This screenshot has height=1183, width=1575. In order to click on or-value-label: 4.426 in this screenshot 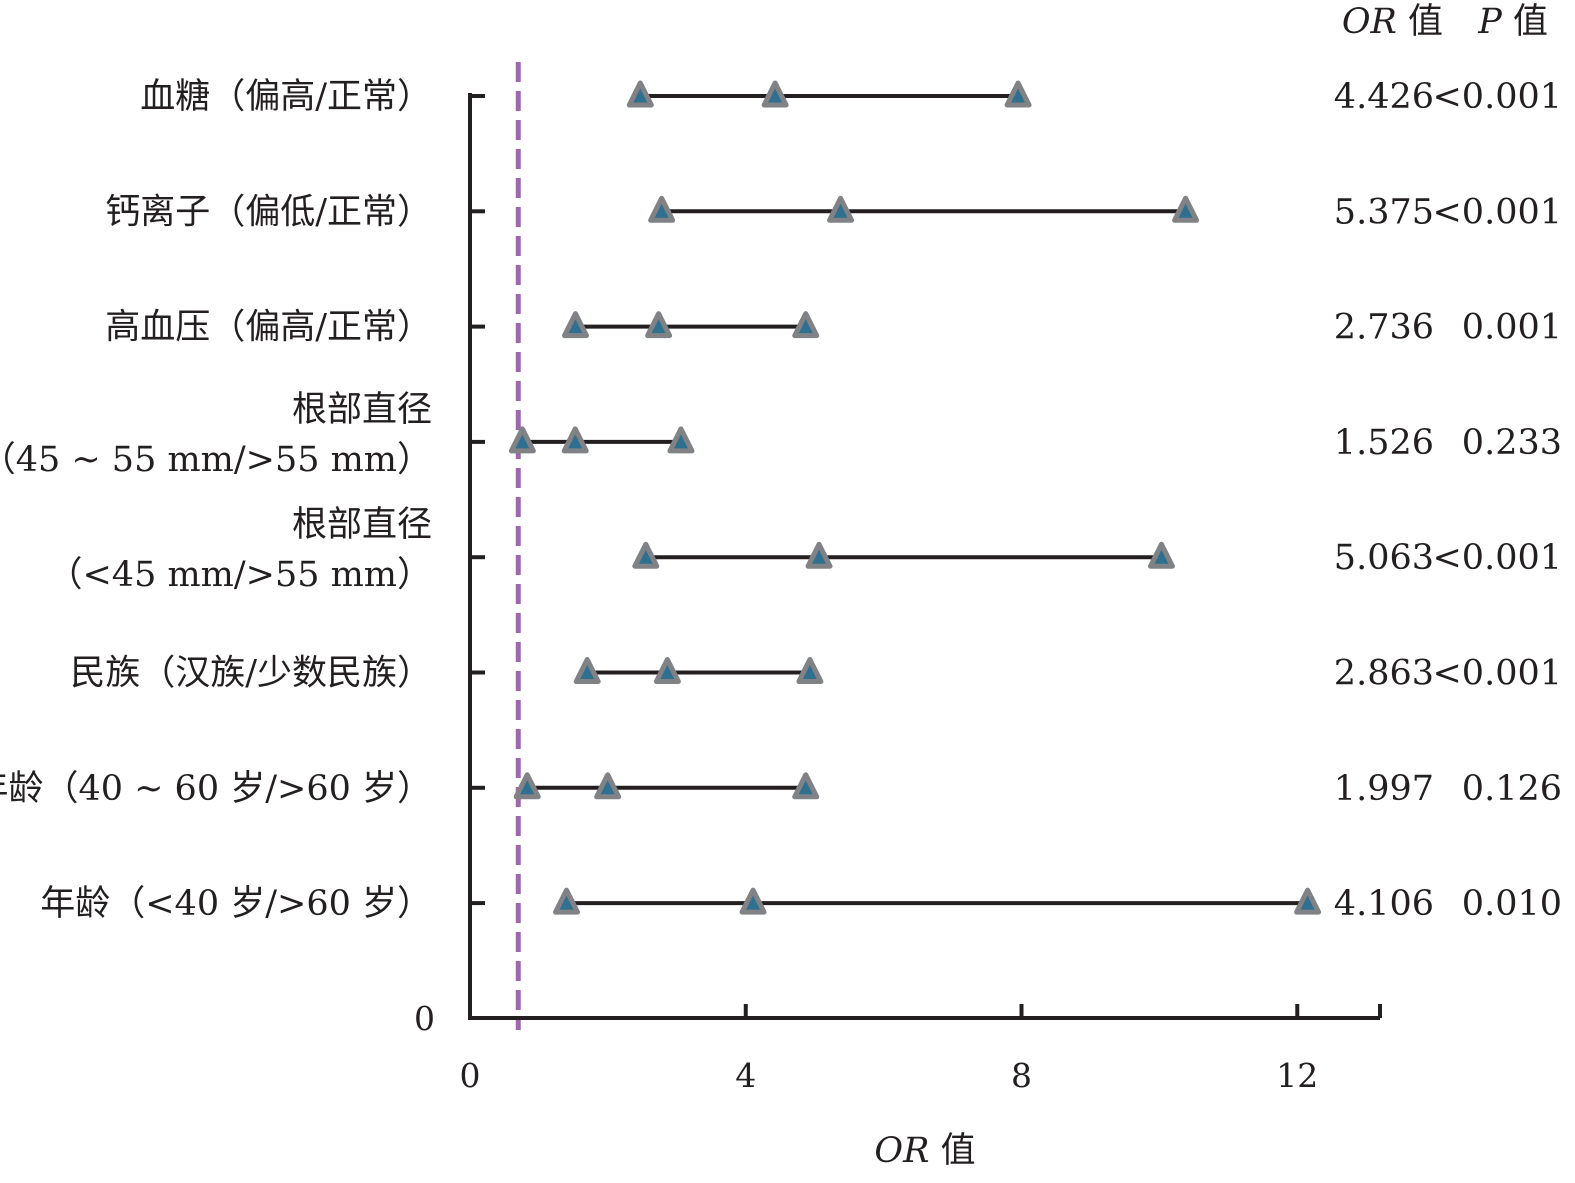, I will do `click(1384, 97)`.